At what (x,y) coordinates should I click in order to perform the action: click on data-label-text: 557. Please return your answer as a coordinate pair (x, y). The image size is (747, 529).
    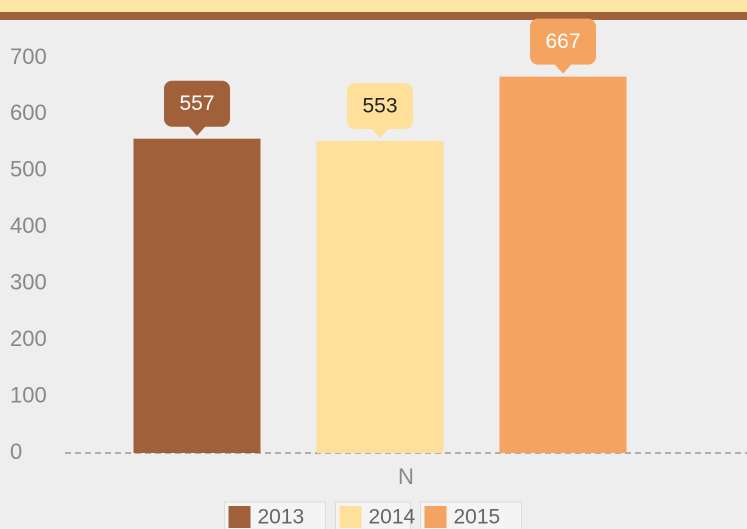
    Looking at the image, I should click on (196, 103).